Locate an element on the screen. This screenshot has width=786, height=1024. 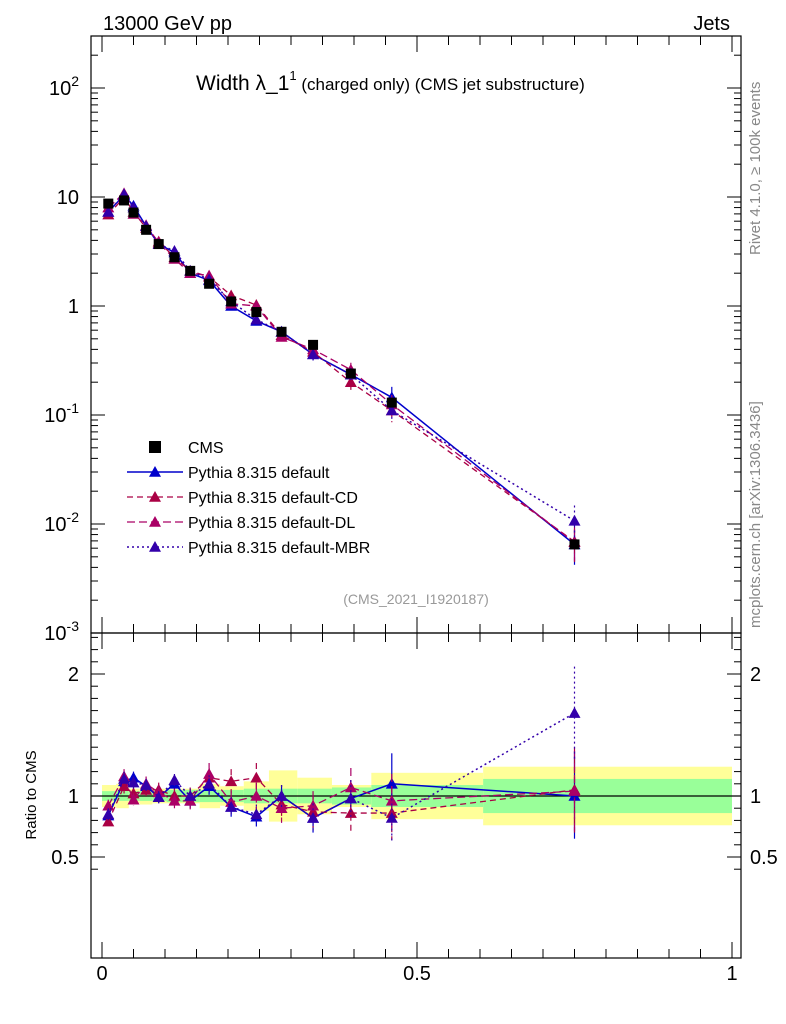
analysis-watermark: (CMS_2021_I1920187) is located at coordinates (416, 599).